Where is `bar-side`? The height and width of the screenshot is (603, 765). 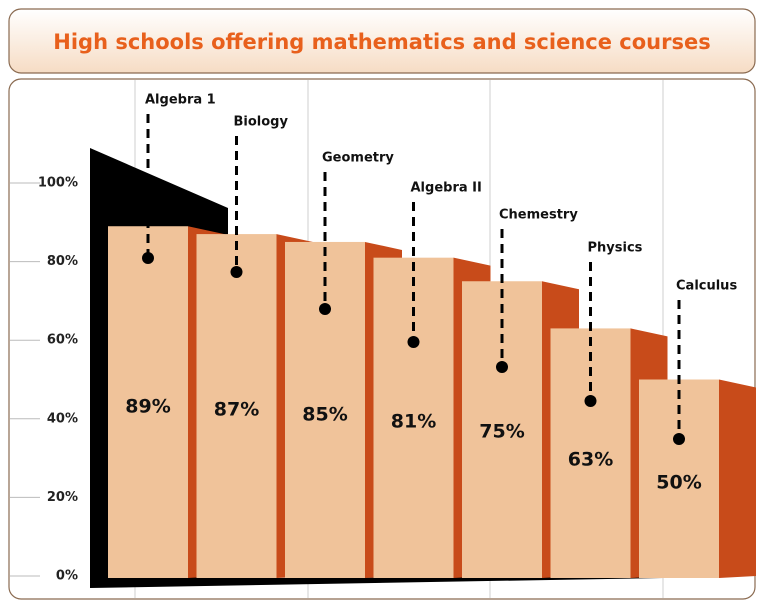
bar-side is located at coordinates (737, 478).